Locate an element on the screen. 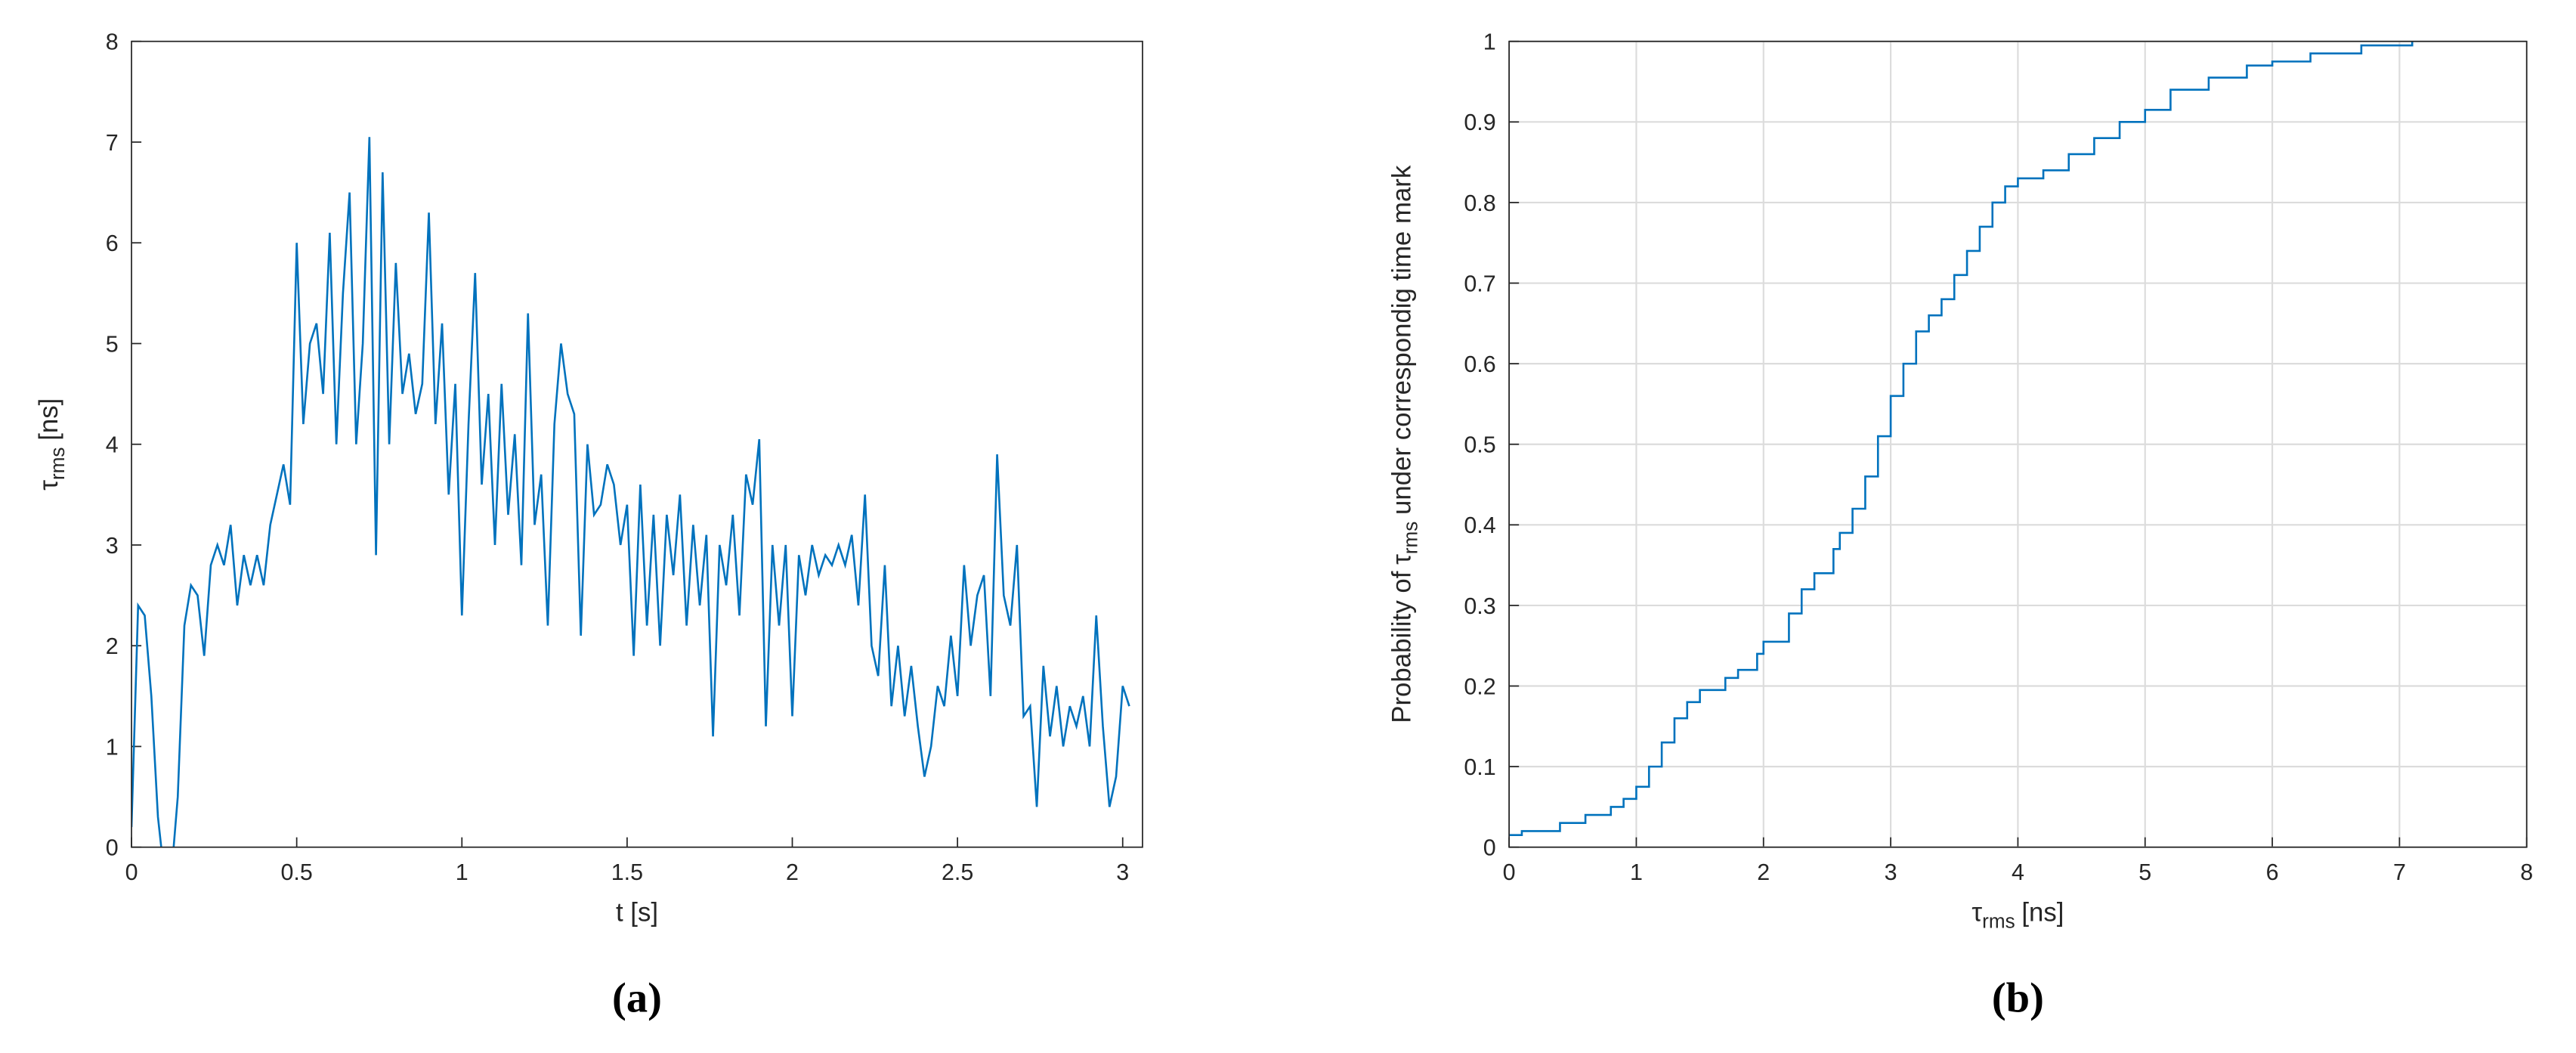 The width and height of the screenshot is (2576, 1053). caption: (b) is located at coordinates (2018, 997).